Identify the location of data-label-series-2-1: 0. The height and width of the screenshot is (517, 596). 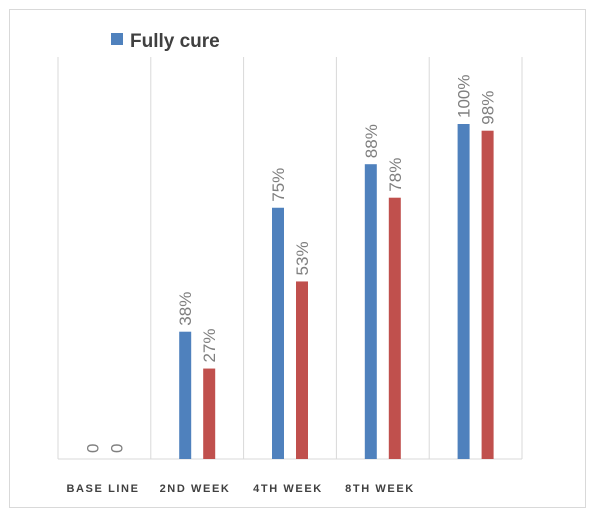
(116, 448).